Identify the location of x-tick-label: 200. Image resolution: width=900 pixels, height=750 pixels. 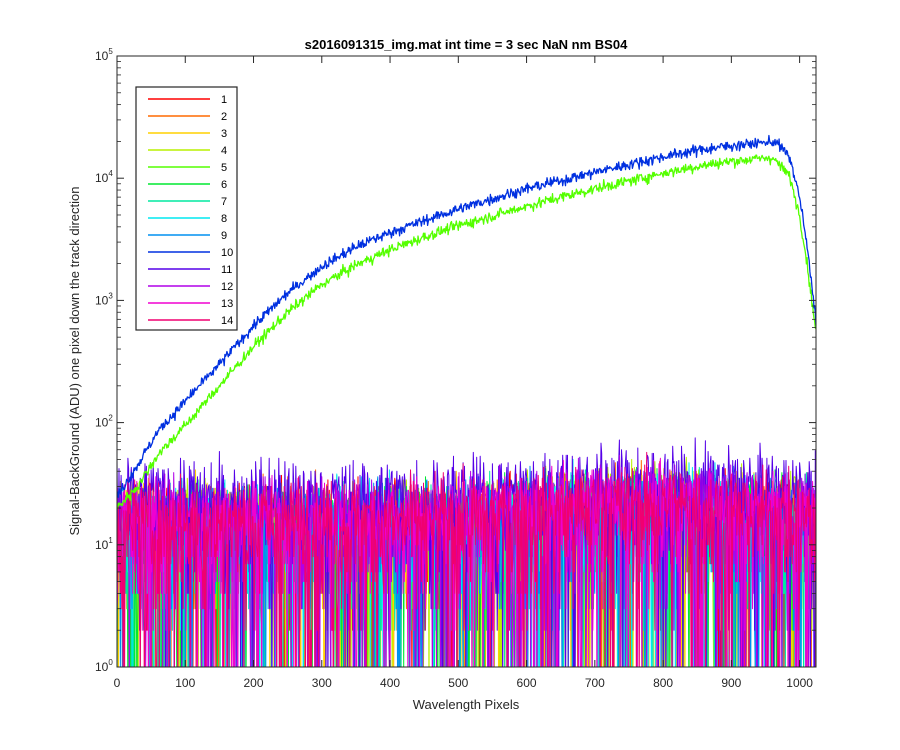
(254, 683).